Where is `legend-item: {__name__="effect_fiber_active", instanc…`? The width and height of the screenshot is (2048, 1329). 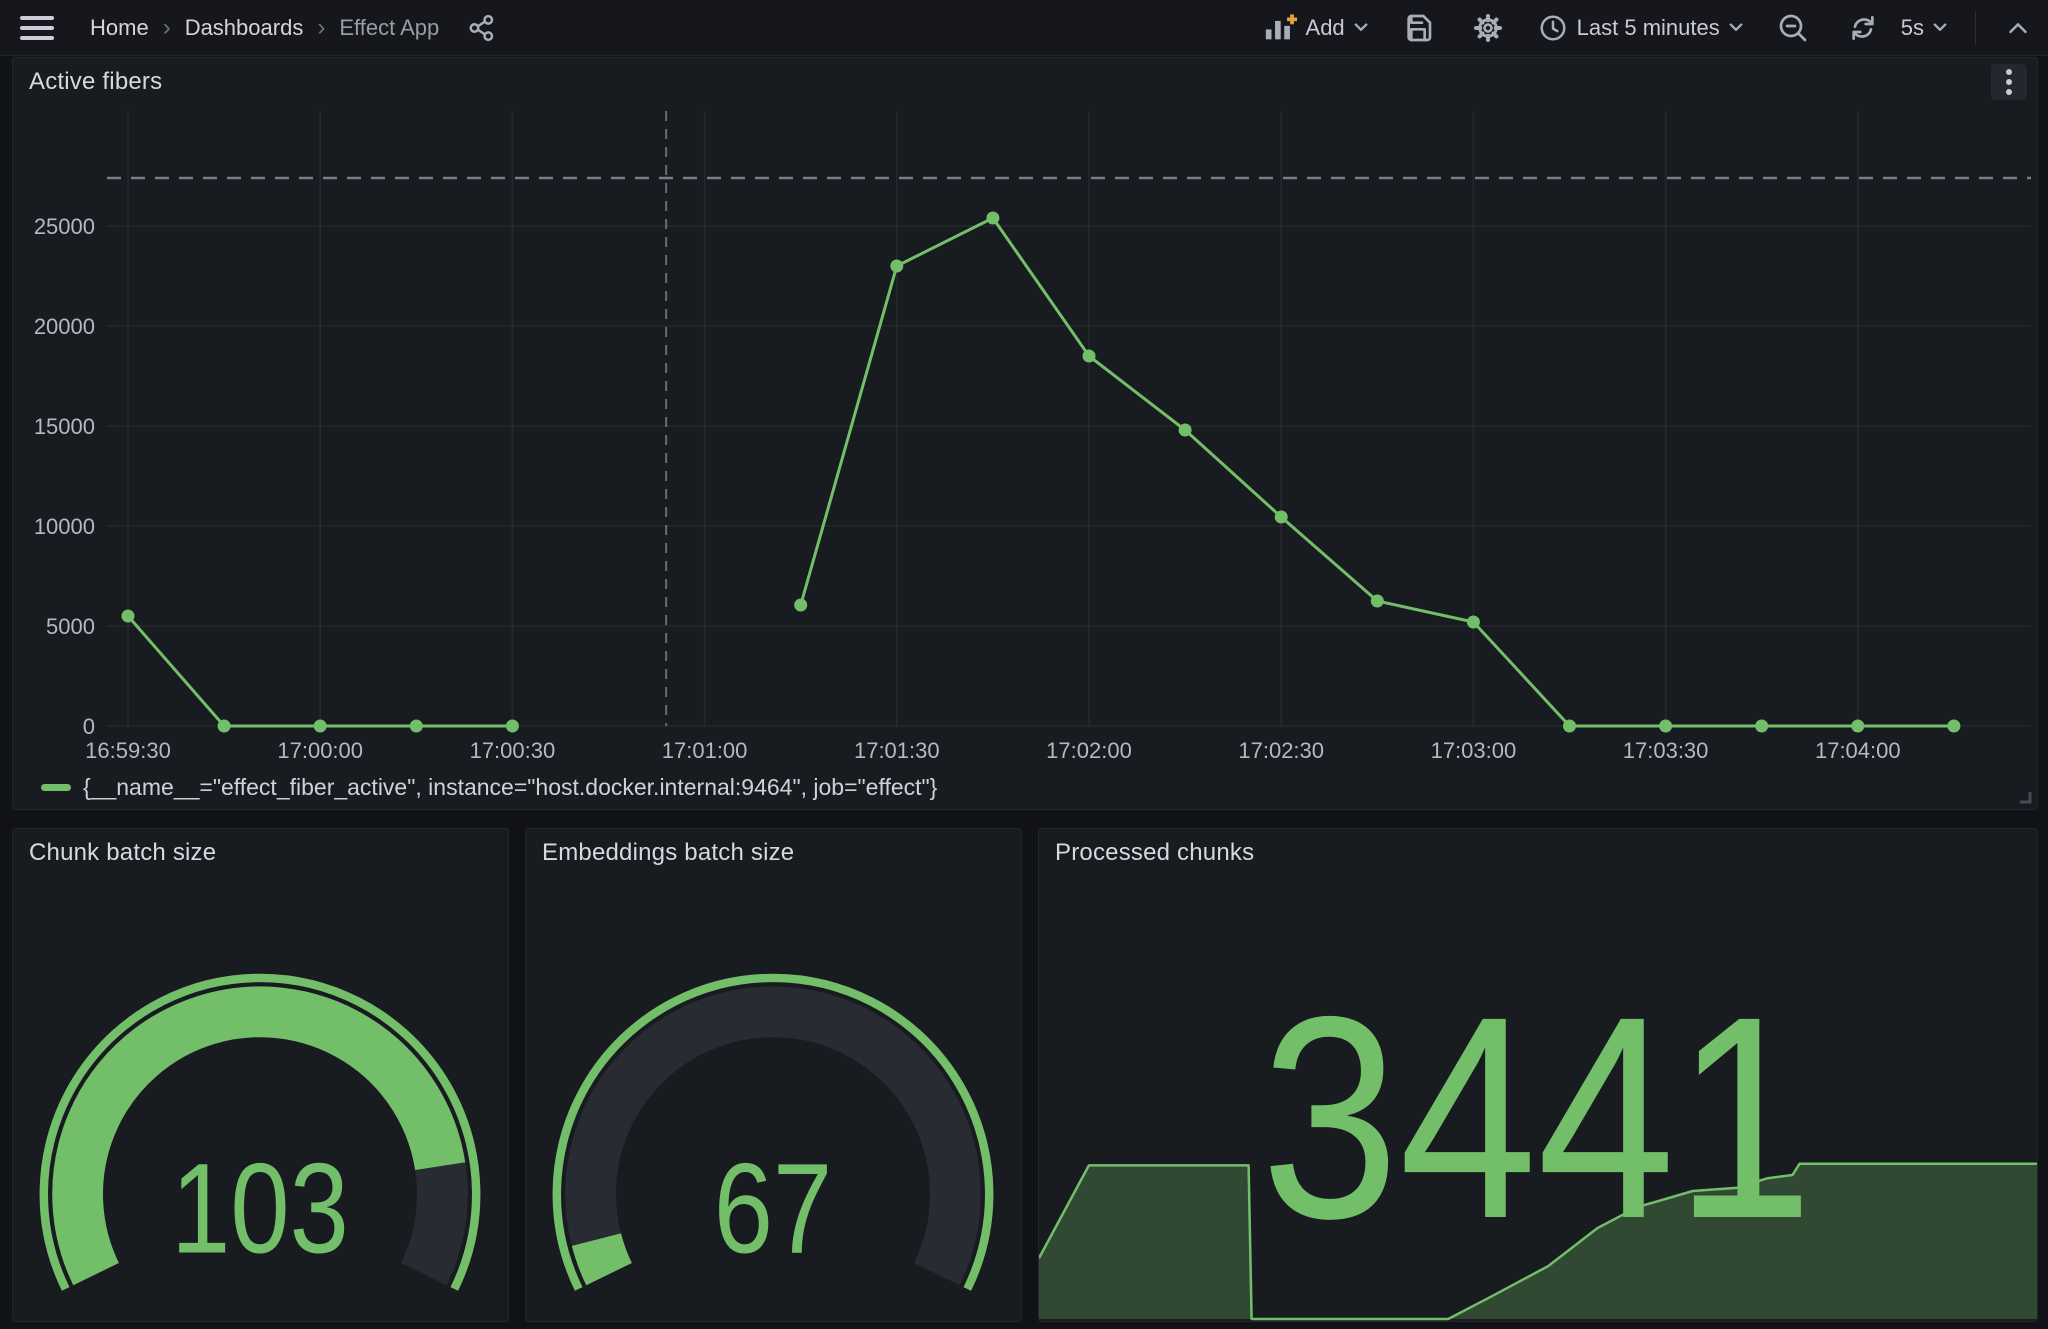
legend-item: {__name__="effect_fiber_active", instanc… is located at coordinates (489, 787).